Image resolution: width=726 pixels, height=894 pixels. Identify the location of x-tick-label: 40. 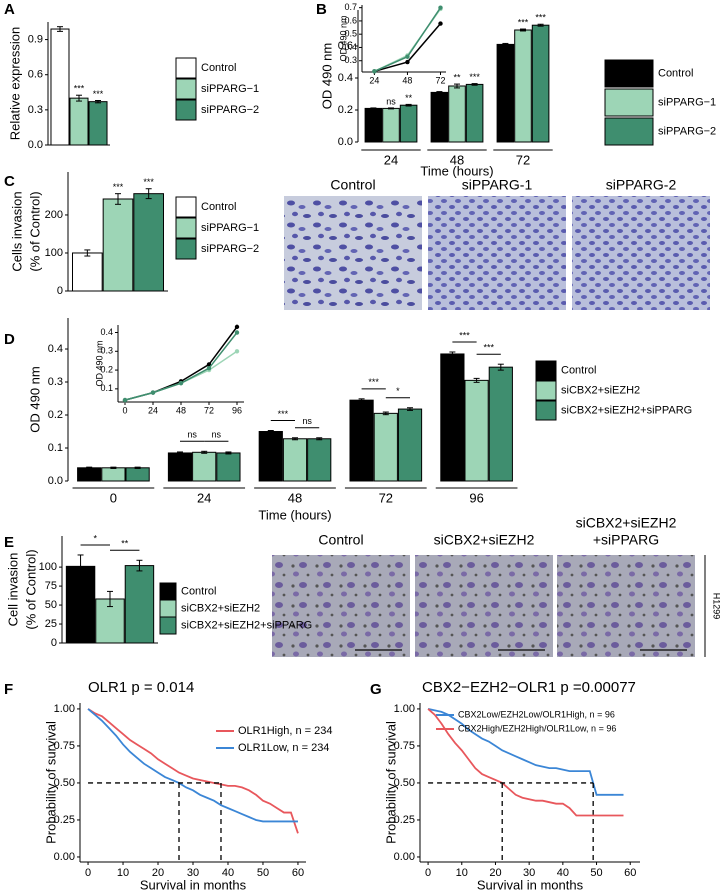
(228, 873).